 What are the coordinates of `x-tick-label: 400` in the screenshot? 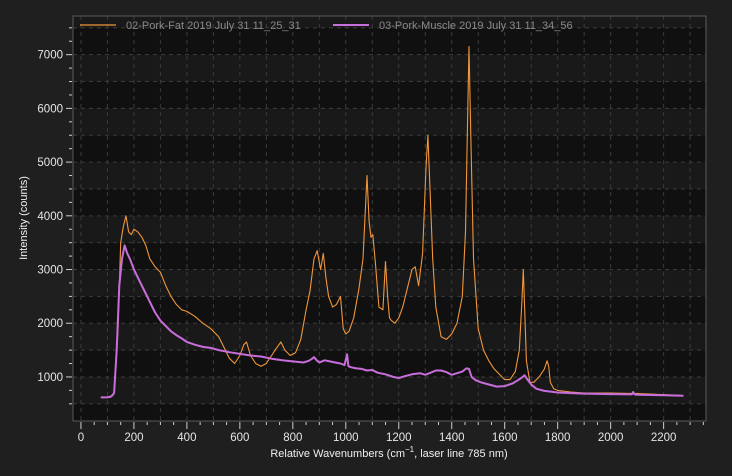 It's located at (186, 438).